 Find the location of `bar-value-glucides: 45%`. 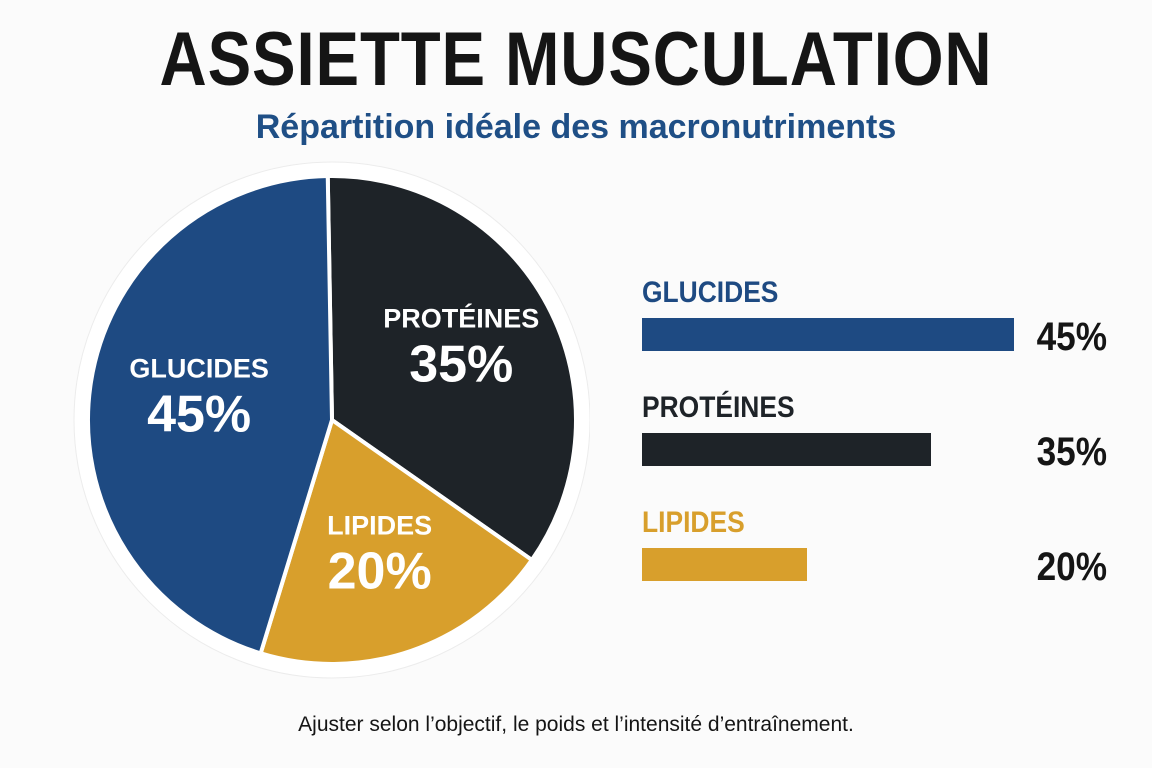

bar-value-glucides: 45% is located at coordinates (1071, 337).